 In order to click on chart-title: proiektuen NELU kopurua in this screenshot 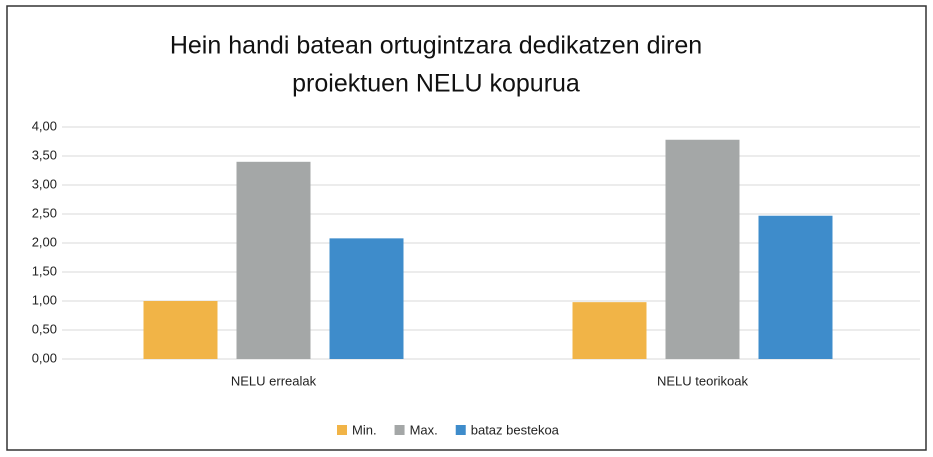, I will do `click(436, 84)`.